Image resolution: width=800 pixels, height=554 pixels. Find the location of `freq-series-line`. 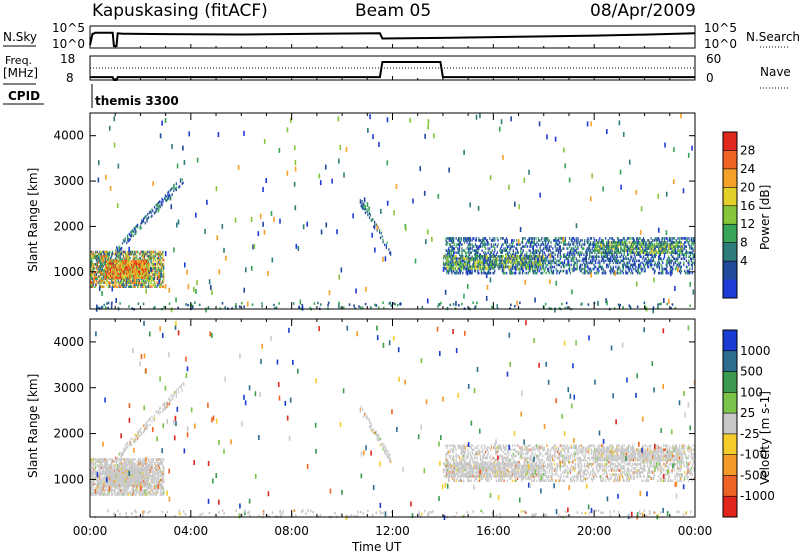

freq-series-line is located at coordinates (392, 71).